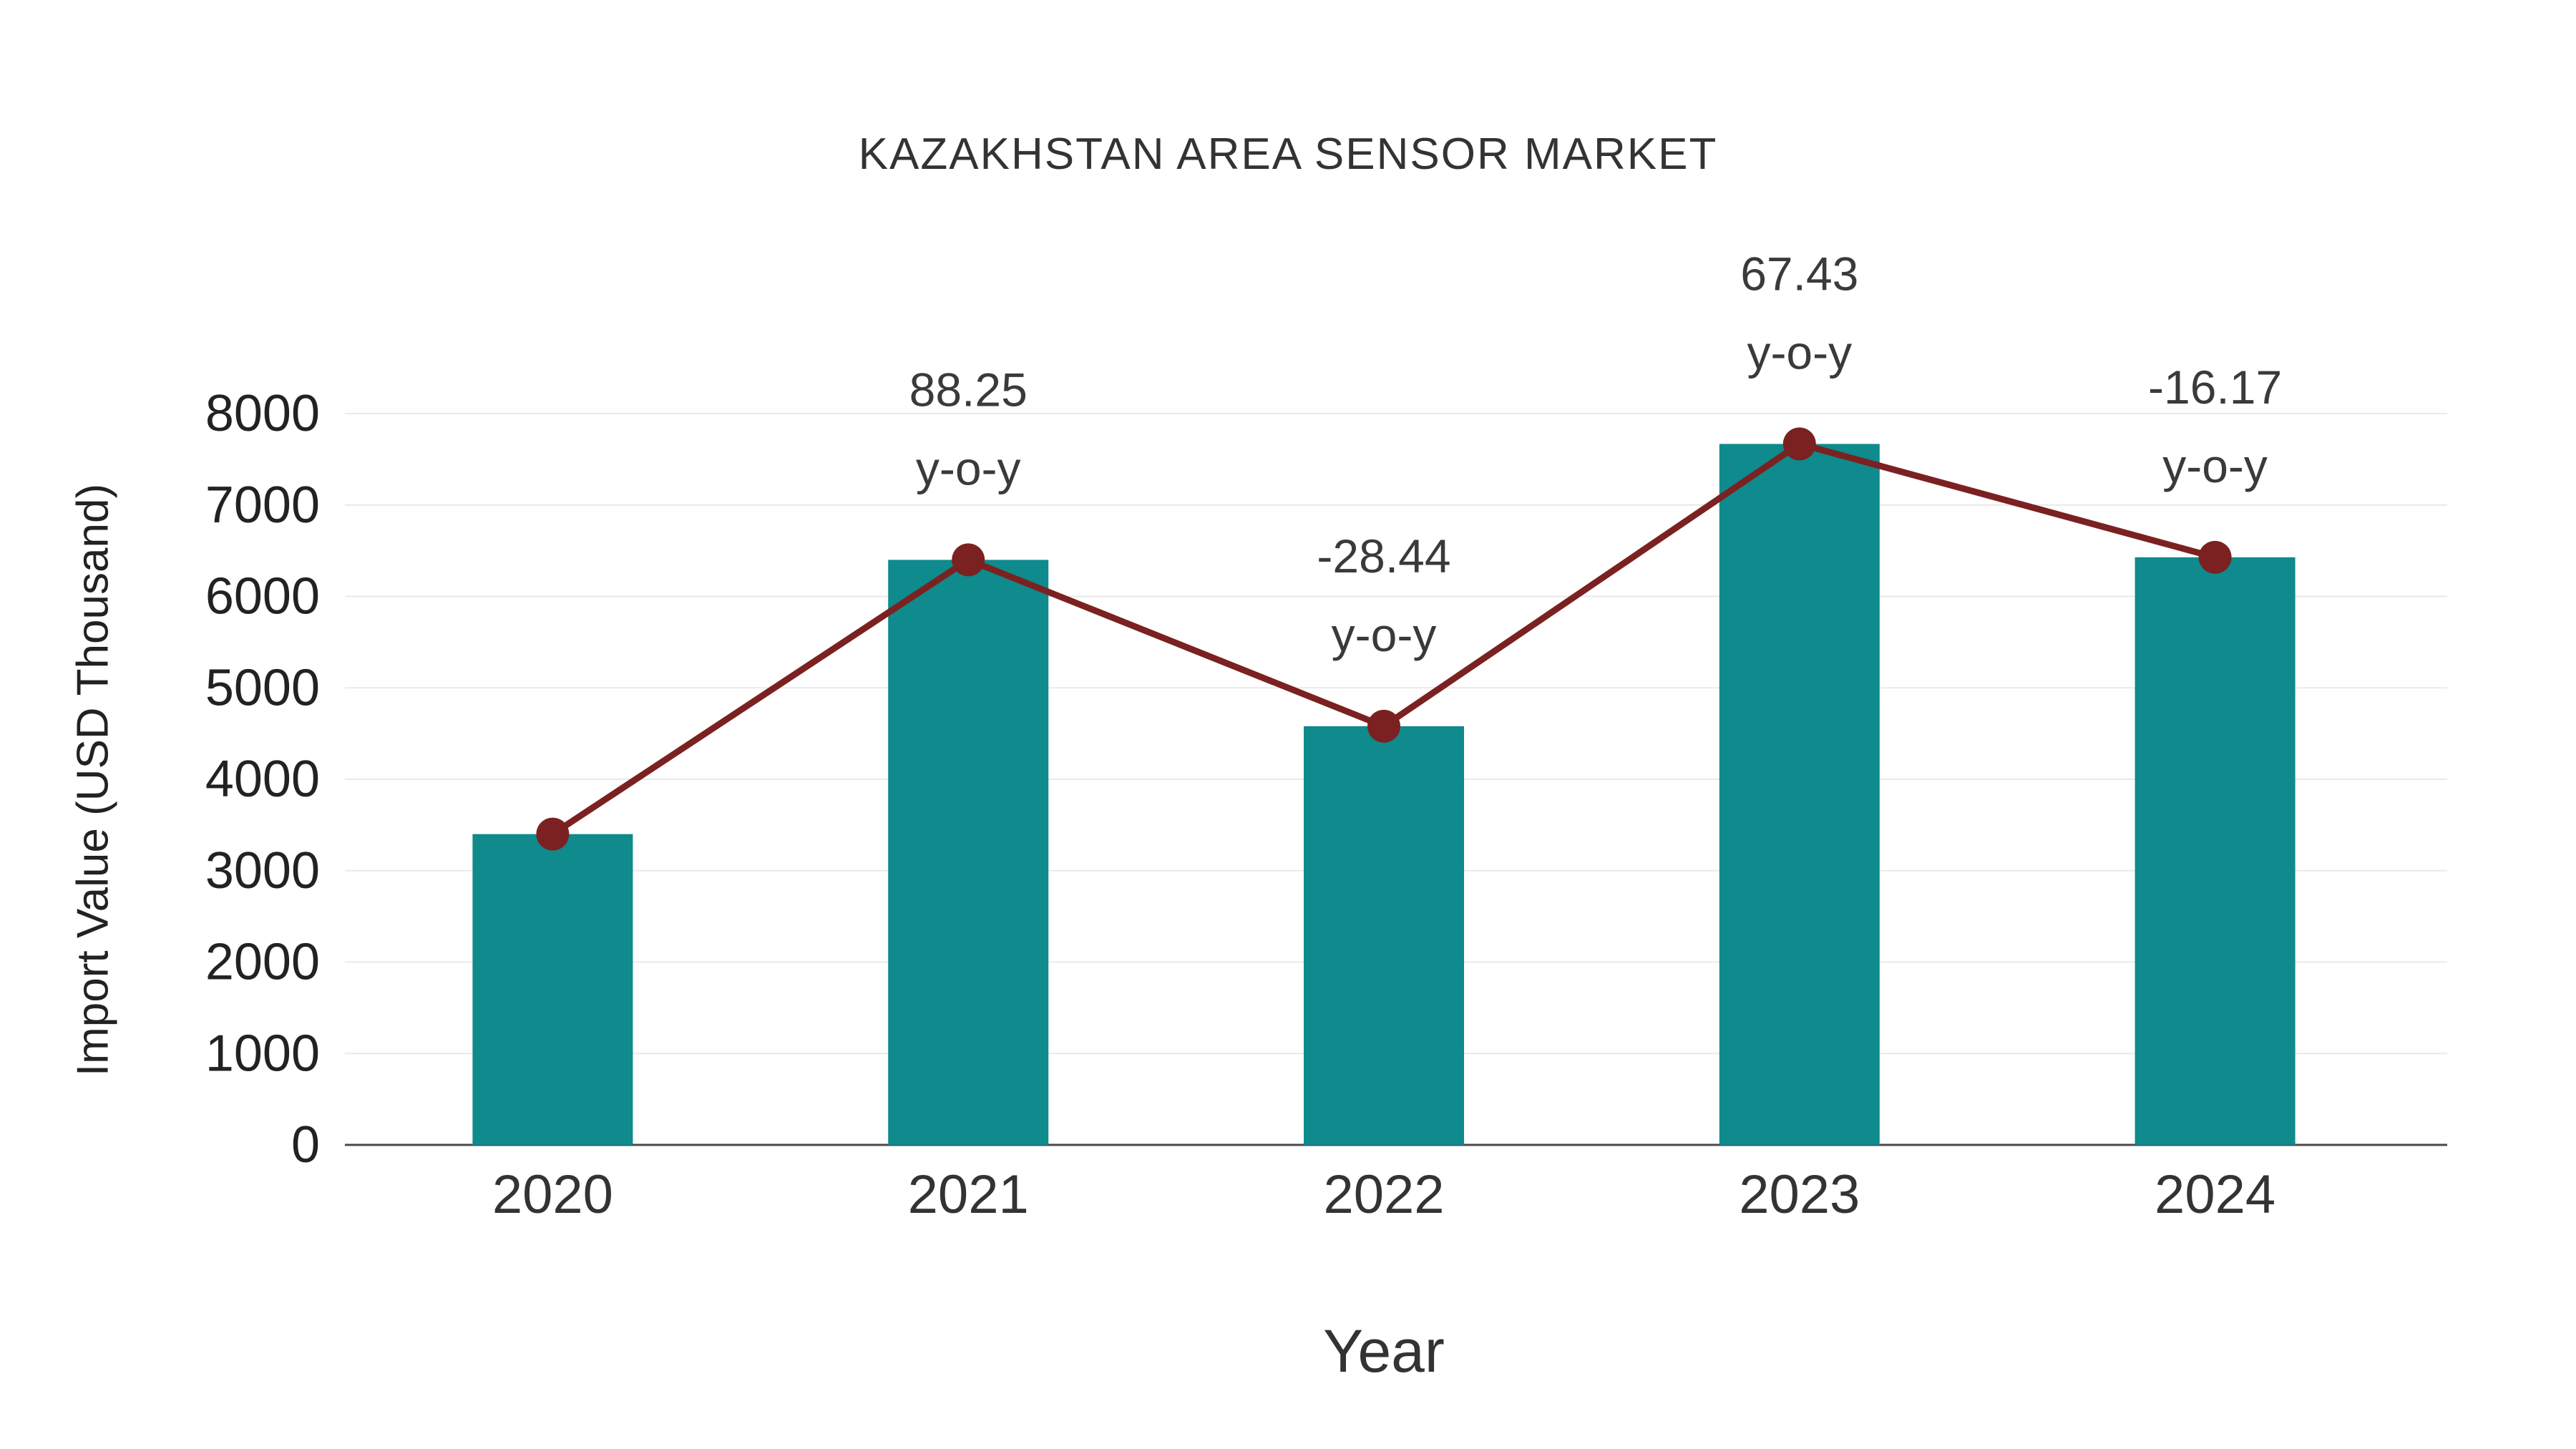  I want to click on y-tick-label: 0, so click(305, 1145).